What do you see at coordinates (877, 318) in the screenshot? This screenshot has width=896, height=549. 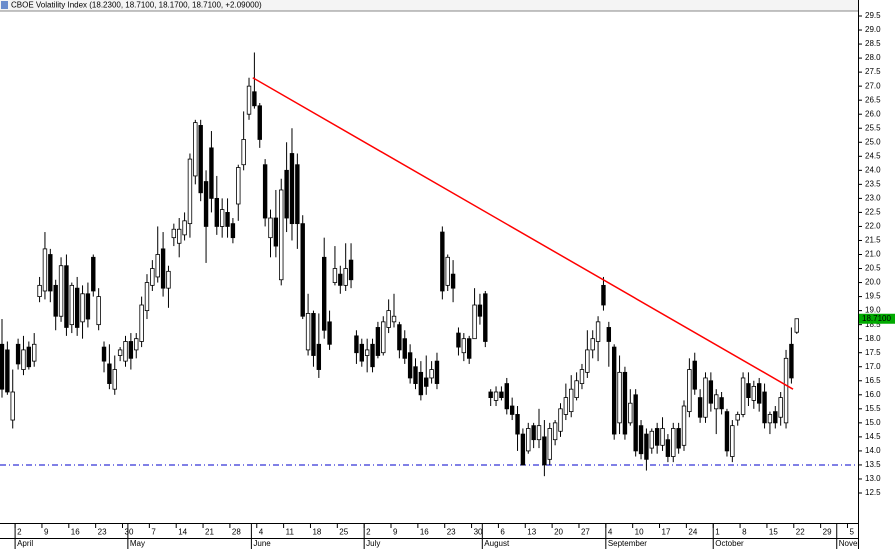 I see `last-price-tag` at bounding box center [877, 318].